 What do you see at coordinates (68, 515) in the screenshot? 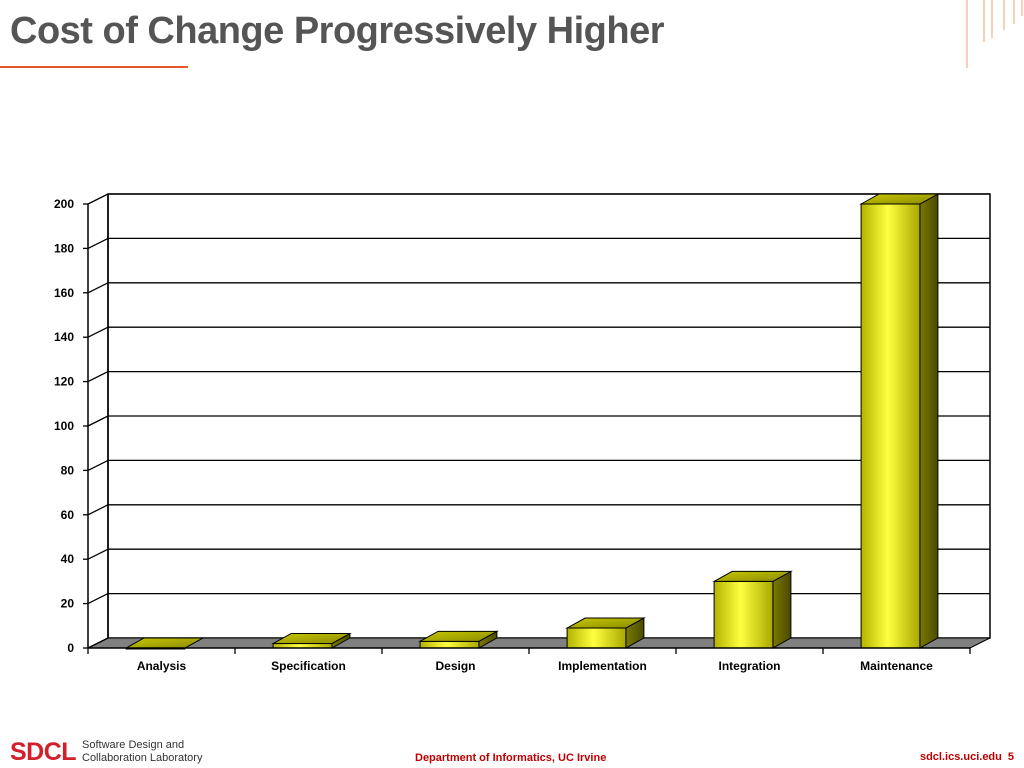
I see `y-tick-label: 60` at bounding box center [68, 515].